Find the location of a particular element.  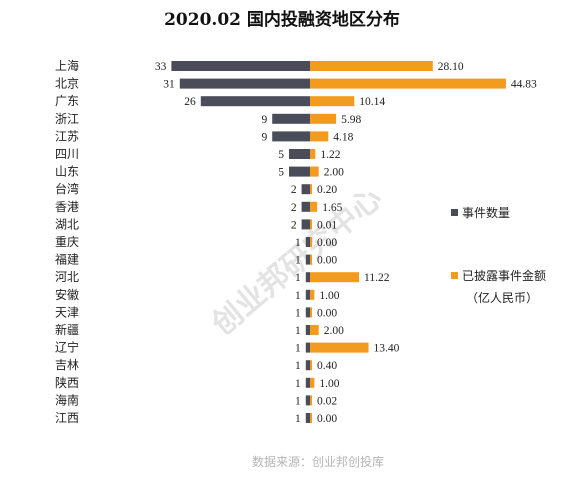

data-label-amount: 0.01 is located at coordinates (327, 225).